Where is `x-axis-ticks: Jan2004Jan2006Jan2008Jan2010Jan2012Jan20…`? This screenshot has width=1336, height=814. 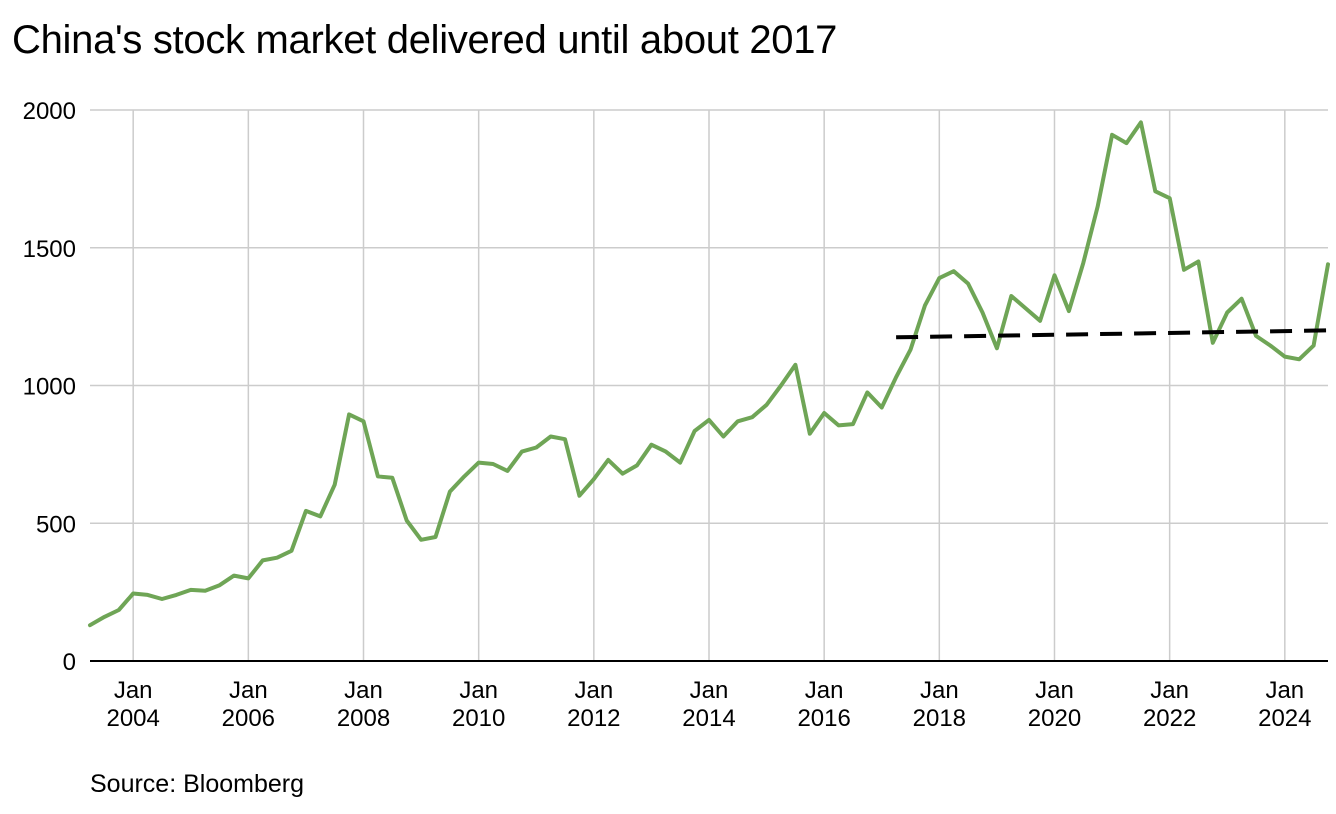
x-axis-ticks: Jan2004Jan2006Jan2008Jan2010Jan2012Jan20… is located at coordinates (708, 704).